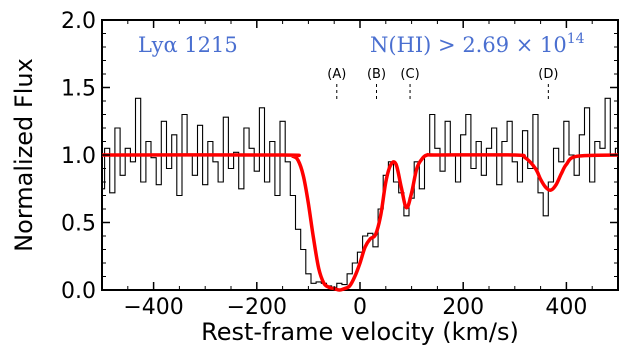 The height and width of the screenshot is (350, 633). Describe the element at coordinates (376, 74) in the screenshot. I see `component-label: (B)` at that location.